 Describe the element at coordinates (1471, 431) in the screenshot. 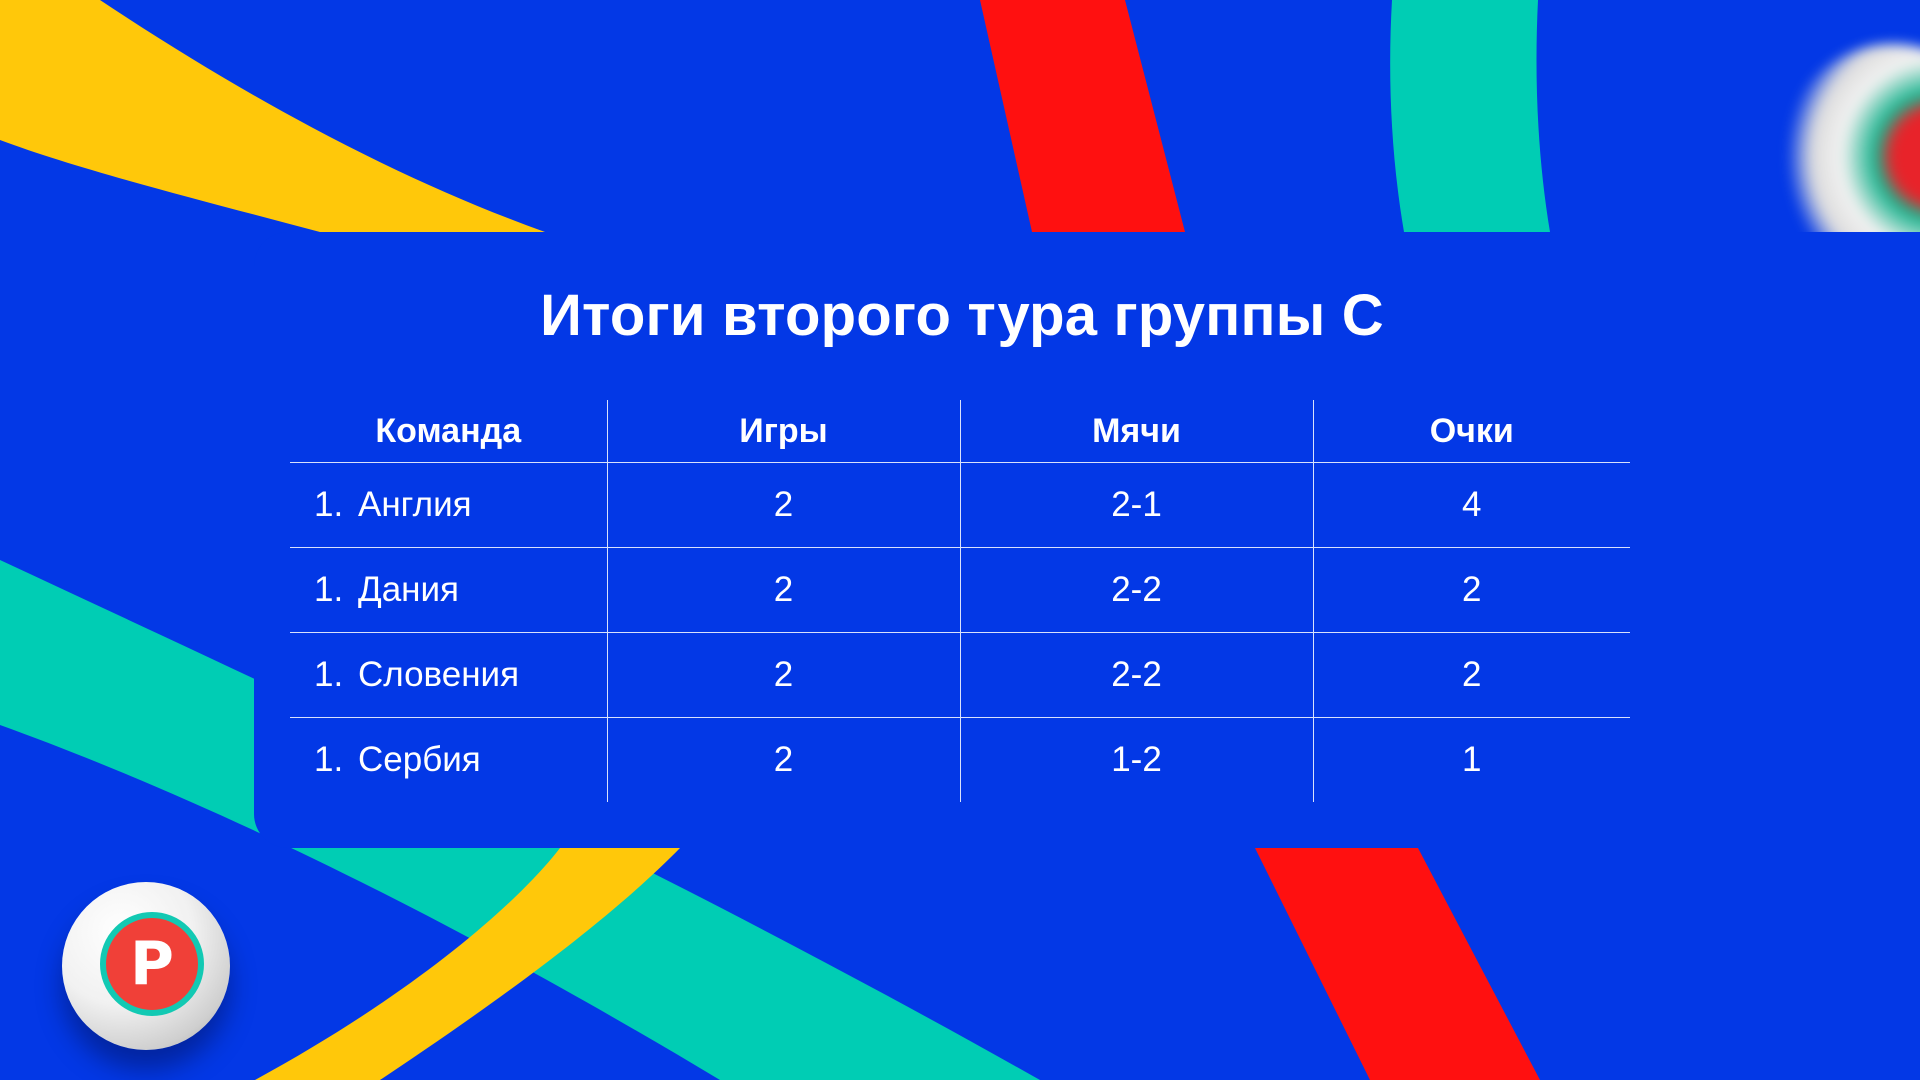

I see `column-header-points: Очки` at that location.